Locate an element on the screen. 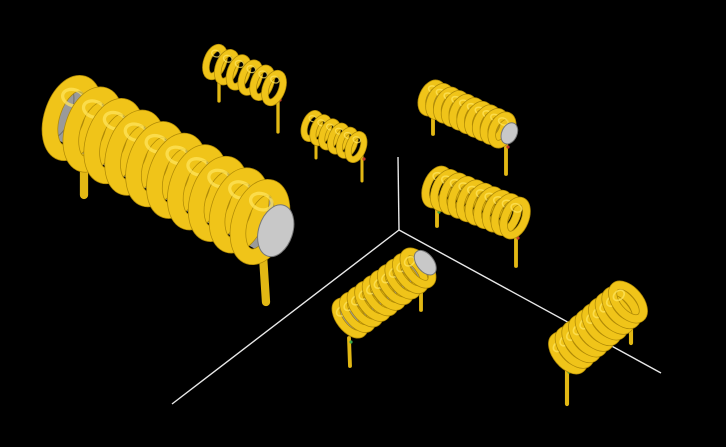 This screenshot has height=447, width=726. coil-air-right-bottom is located at coordinates (598, 343).